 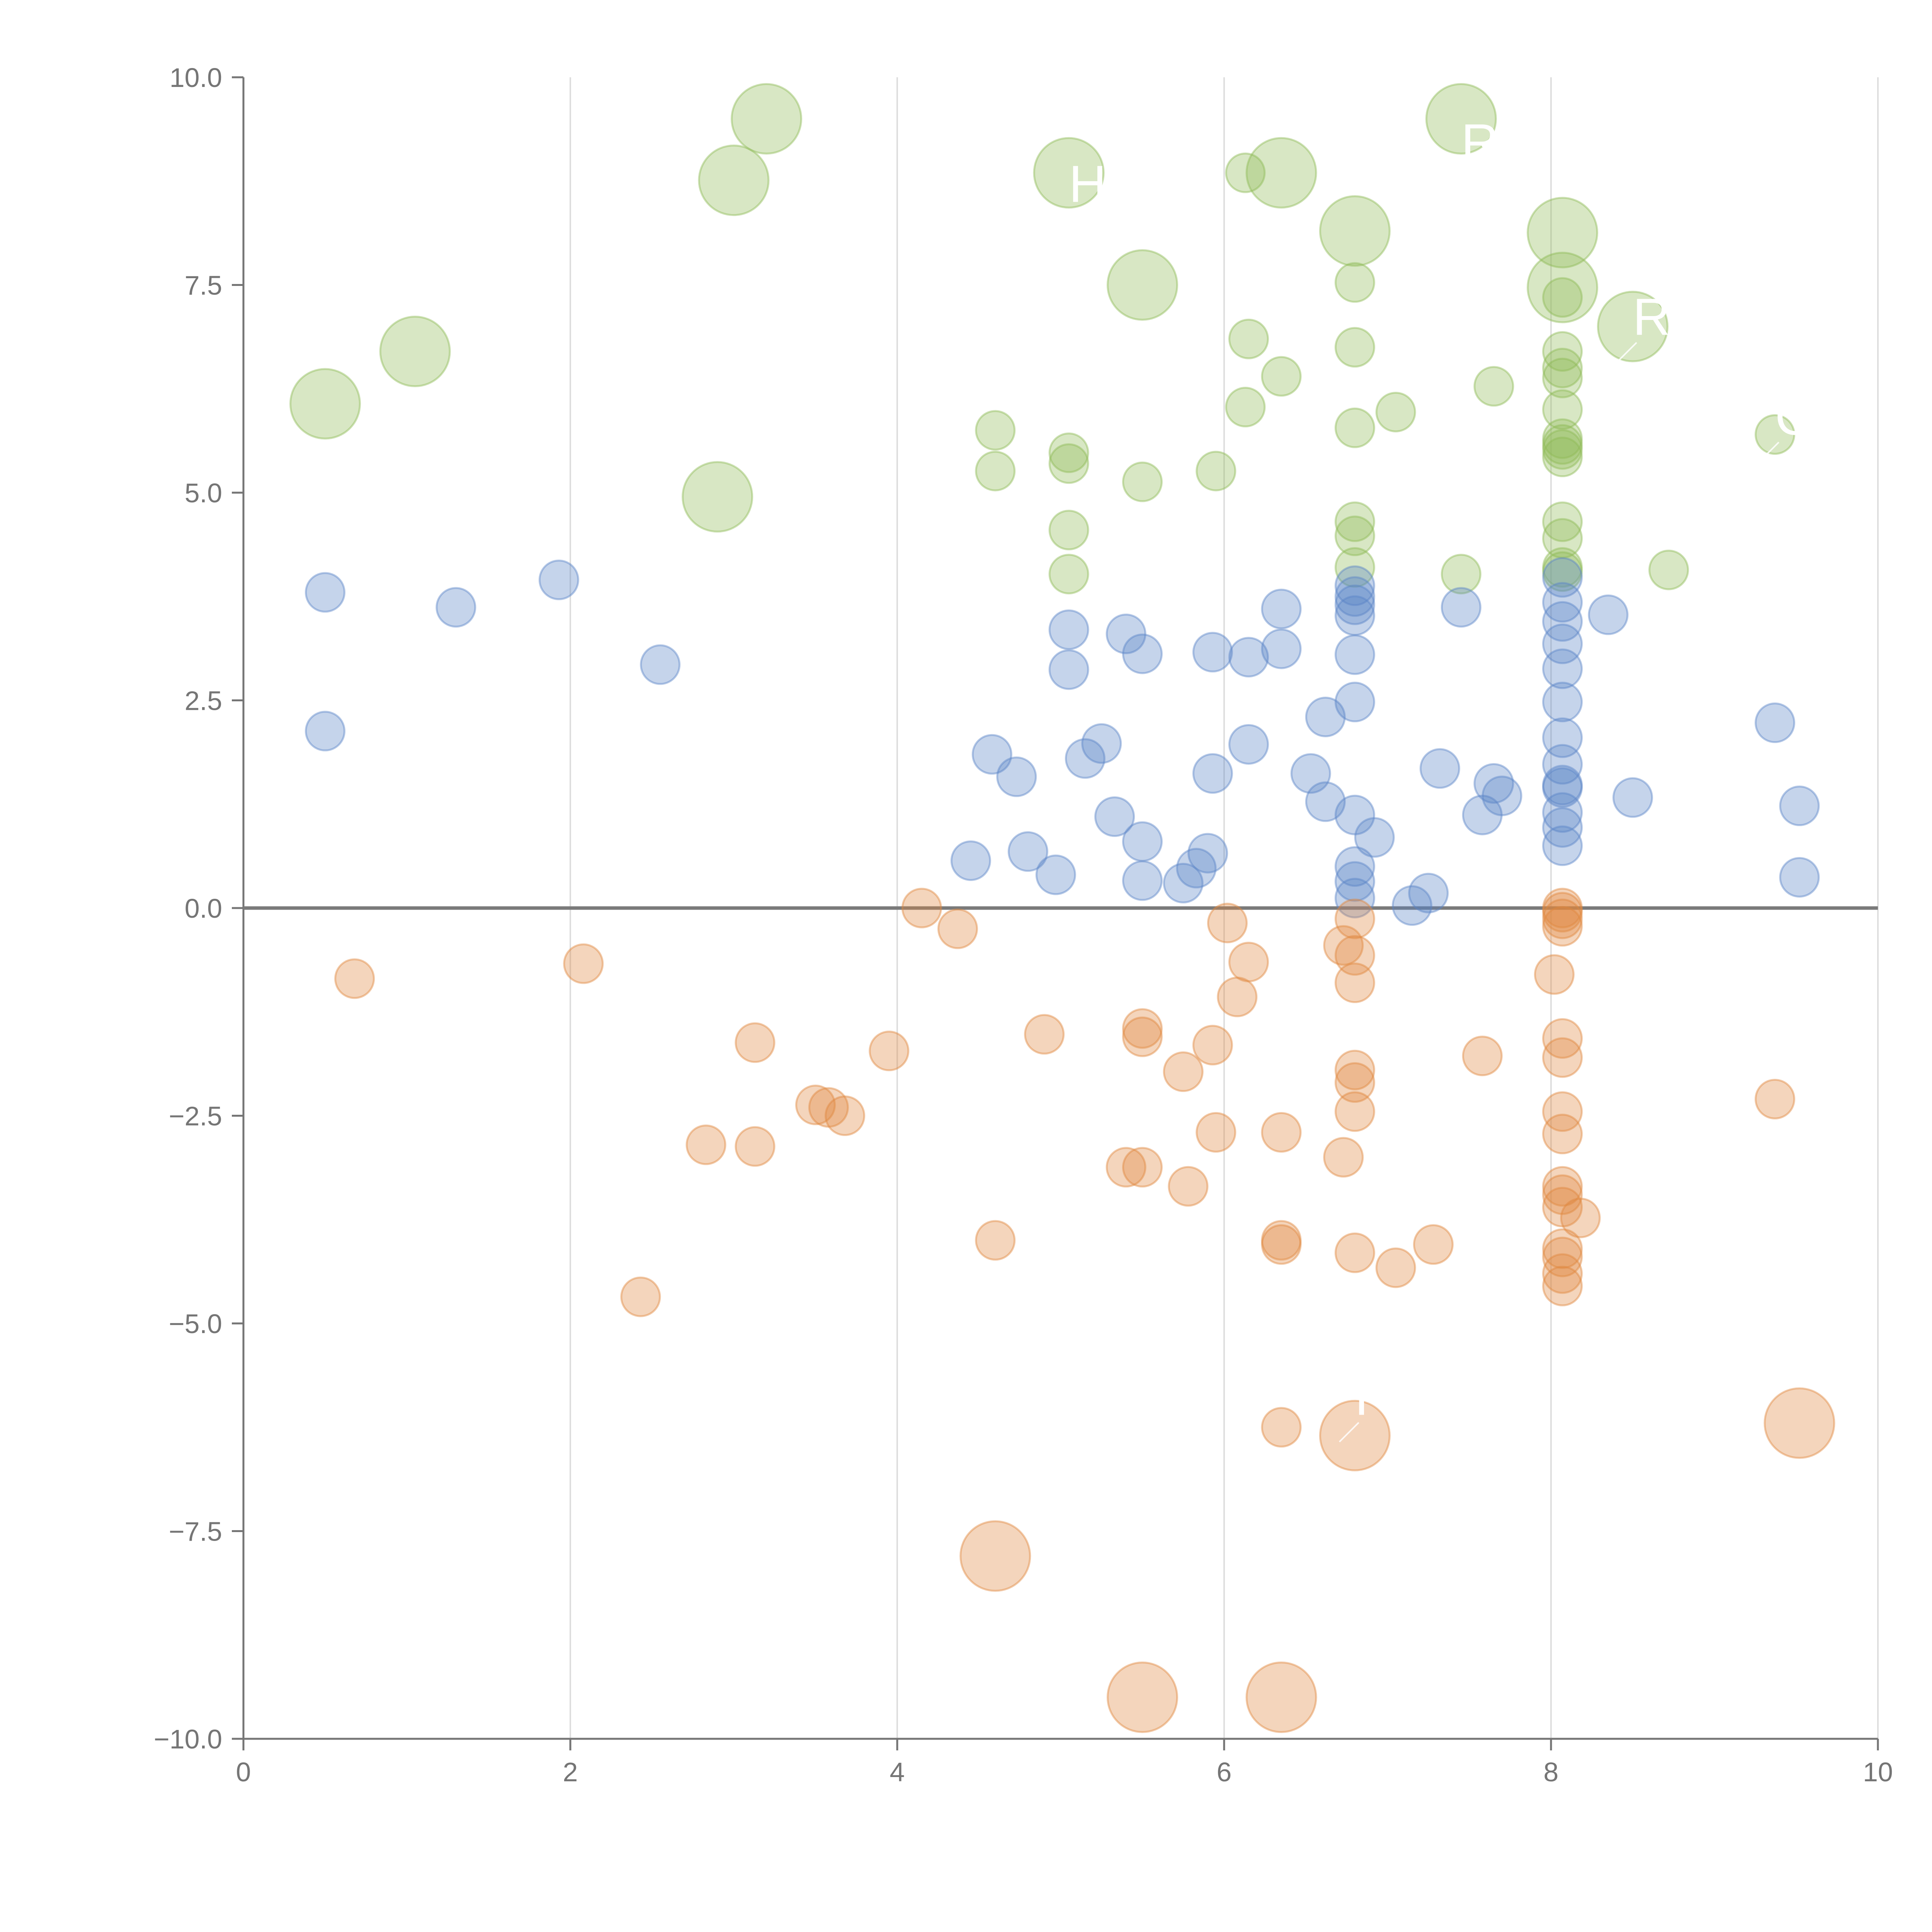 I want to click on x-tick-label: 8, so click(x=1552, y=1772).